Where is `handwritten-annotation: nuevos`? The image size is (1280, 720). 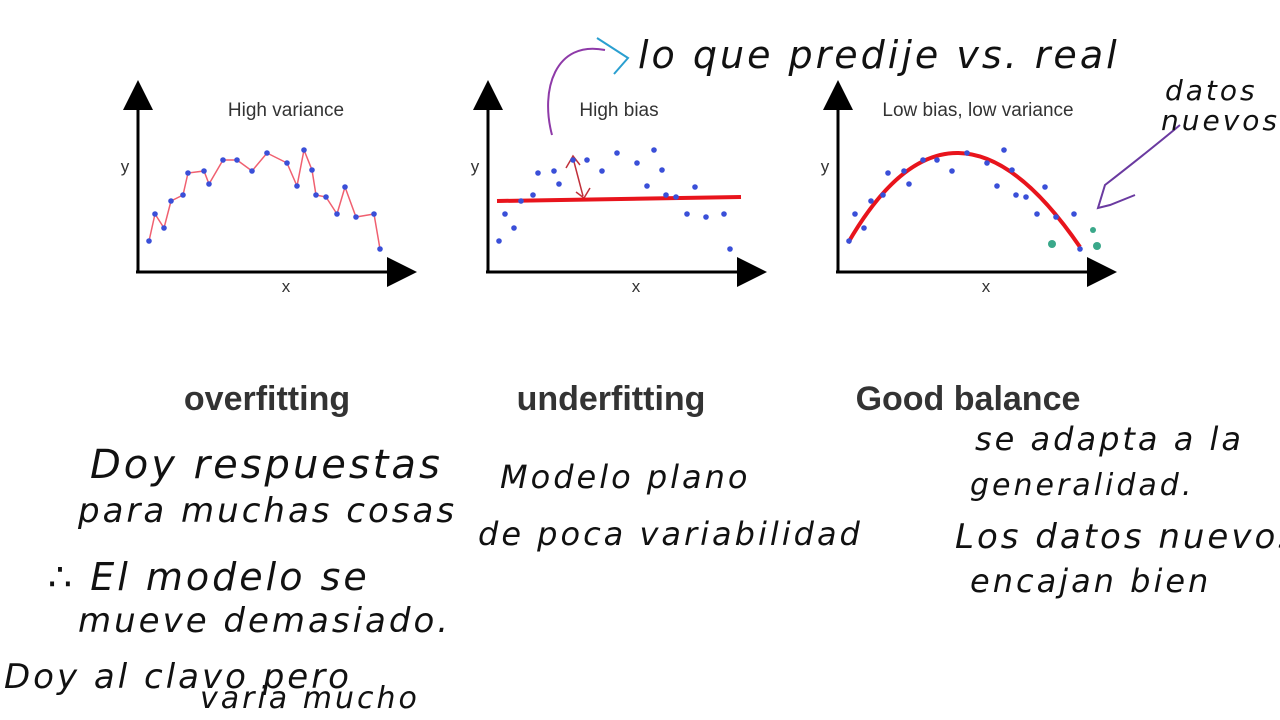 handwritten-annotation: nuevos is located at coordinates (1220, 120).